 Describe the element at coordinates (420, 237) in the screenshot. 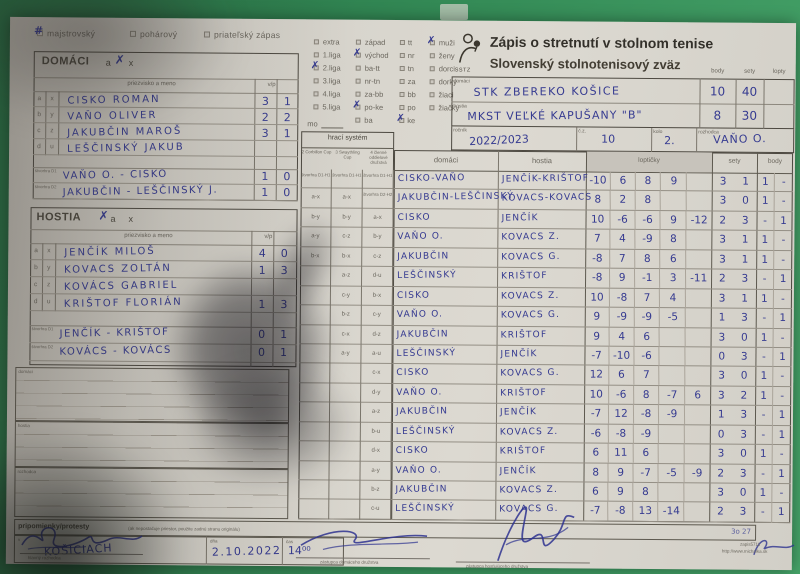

I see `home-player-cell: VAŇO O.` at that location.